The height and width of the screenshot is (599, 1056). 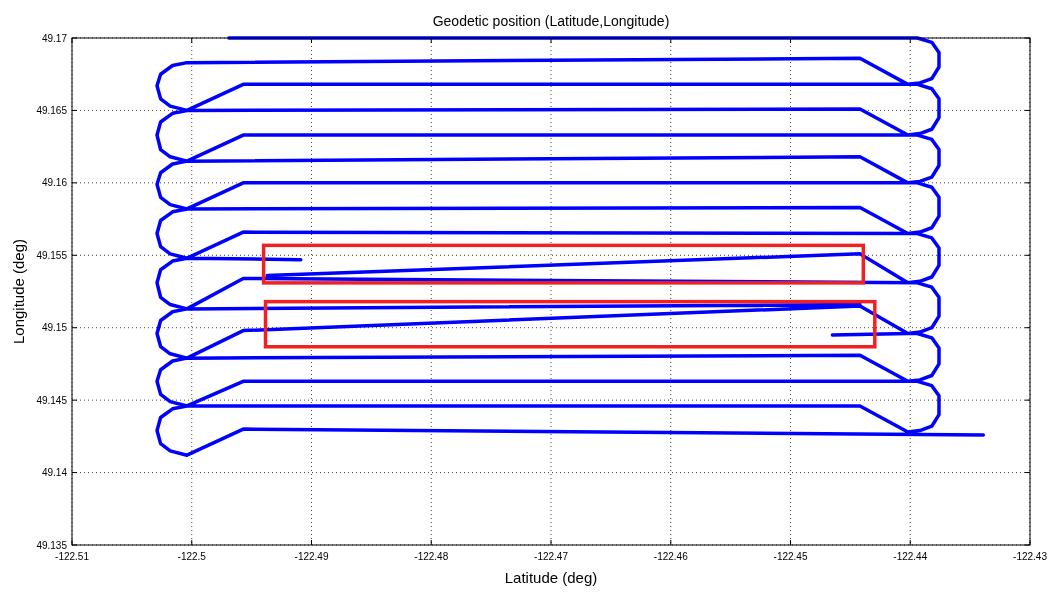 What do you see at coordinates (1030, 556) in the screenshot?
I see `x-tick-label: -122.43` at bounding box center [1030, 556].